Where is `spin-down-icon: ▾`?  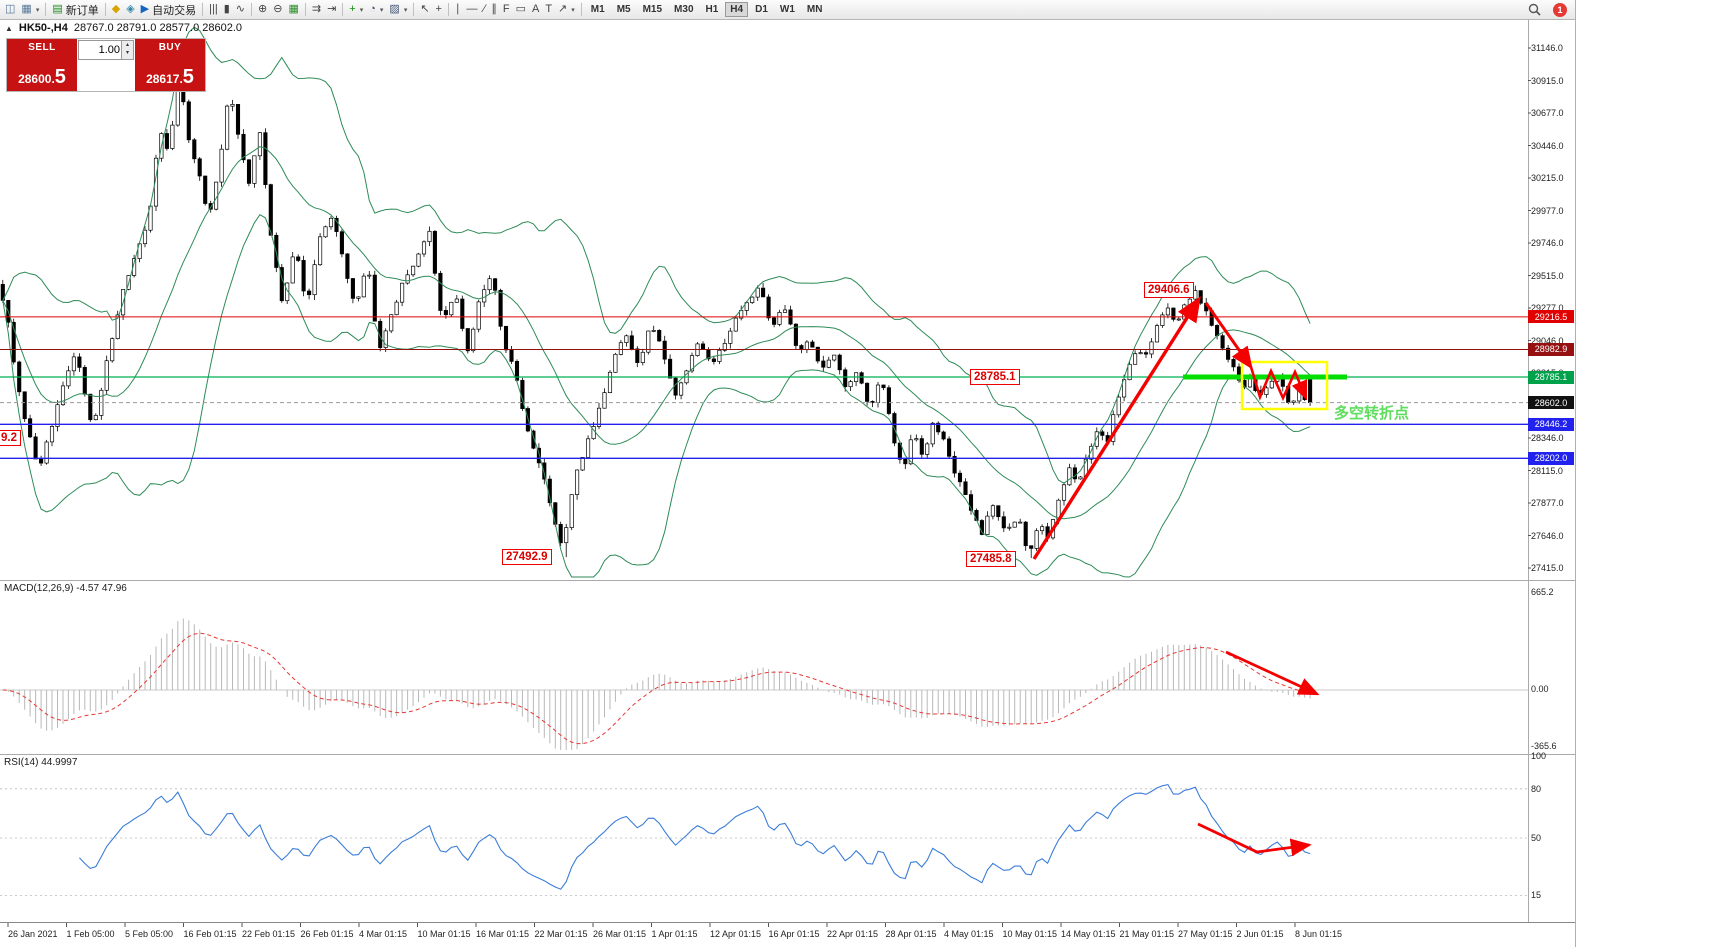 spin-down-icon: ▾ is located at coordinates (127, 53).